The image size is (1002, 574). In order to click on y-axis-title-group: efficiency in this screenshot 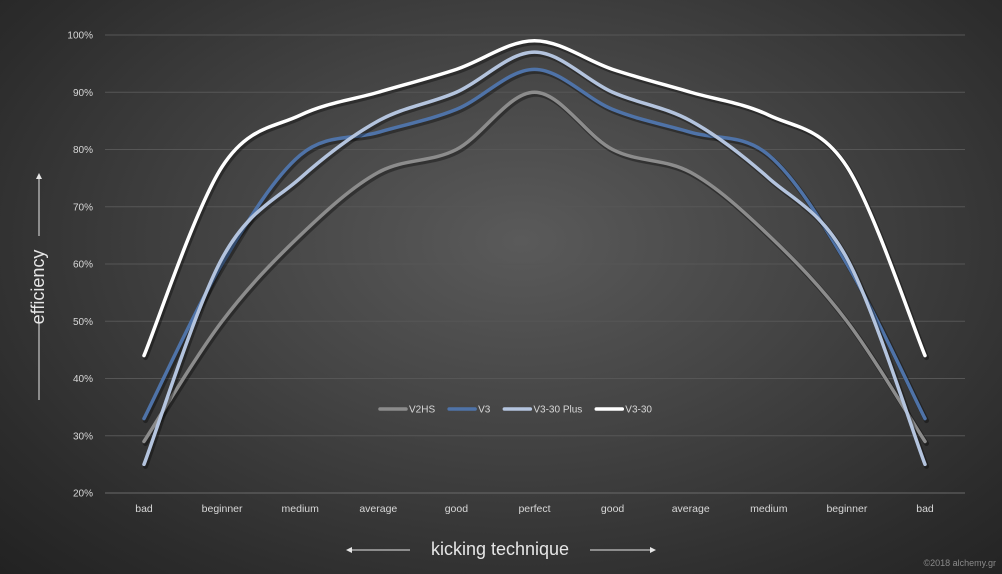, I will do `click(38, 286)`.